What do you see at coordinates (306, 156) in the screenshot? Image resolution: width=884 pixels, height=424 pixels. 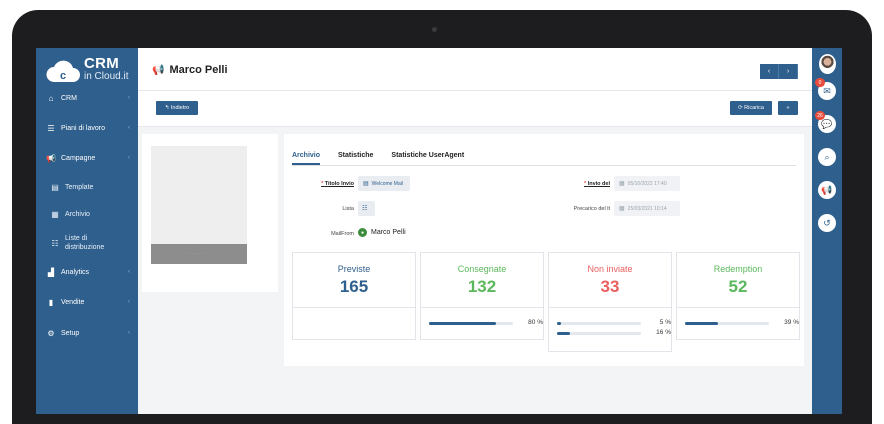 I see `tab-archivio: Archivio` at bounding box center [306, 156].